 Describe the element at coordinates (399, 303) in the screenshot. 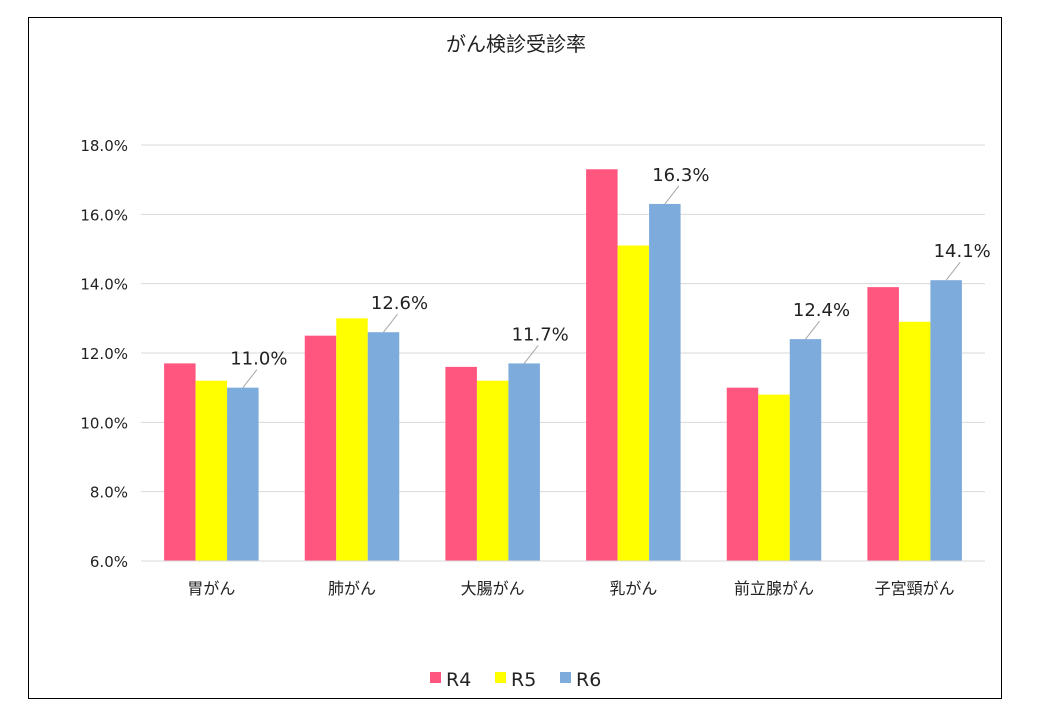

I see `data-label: 12.6%` at that location.